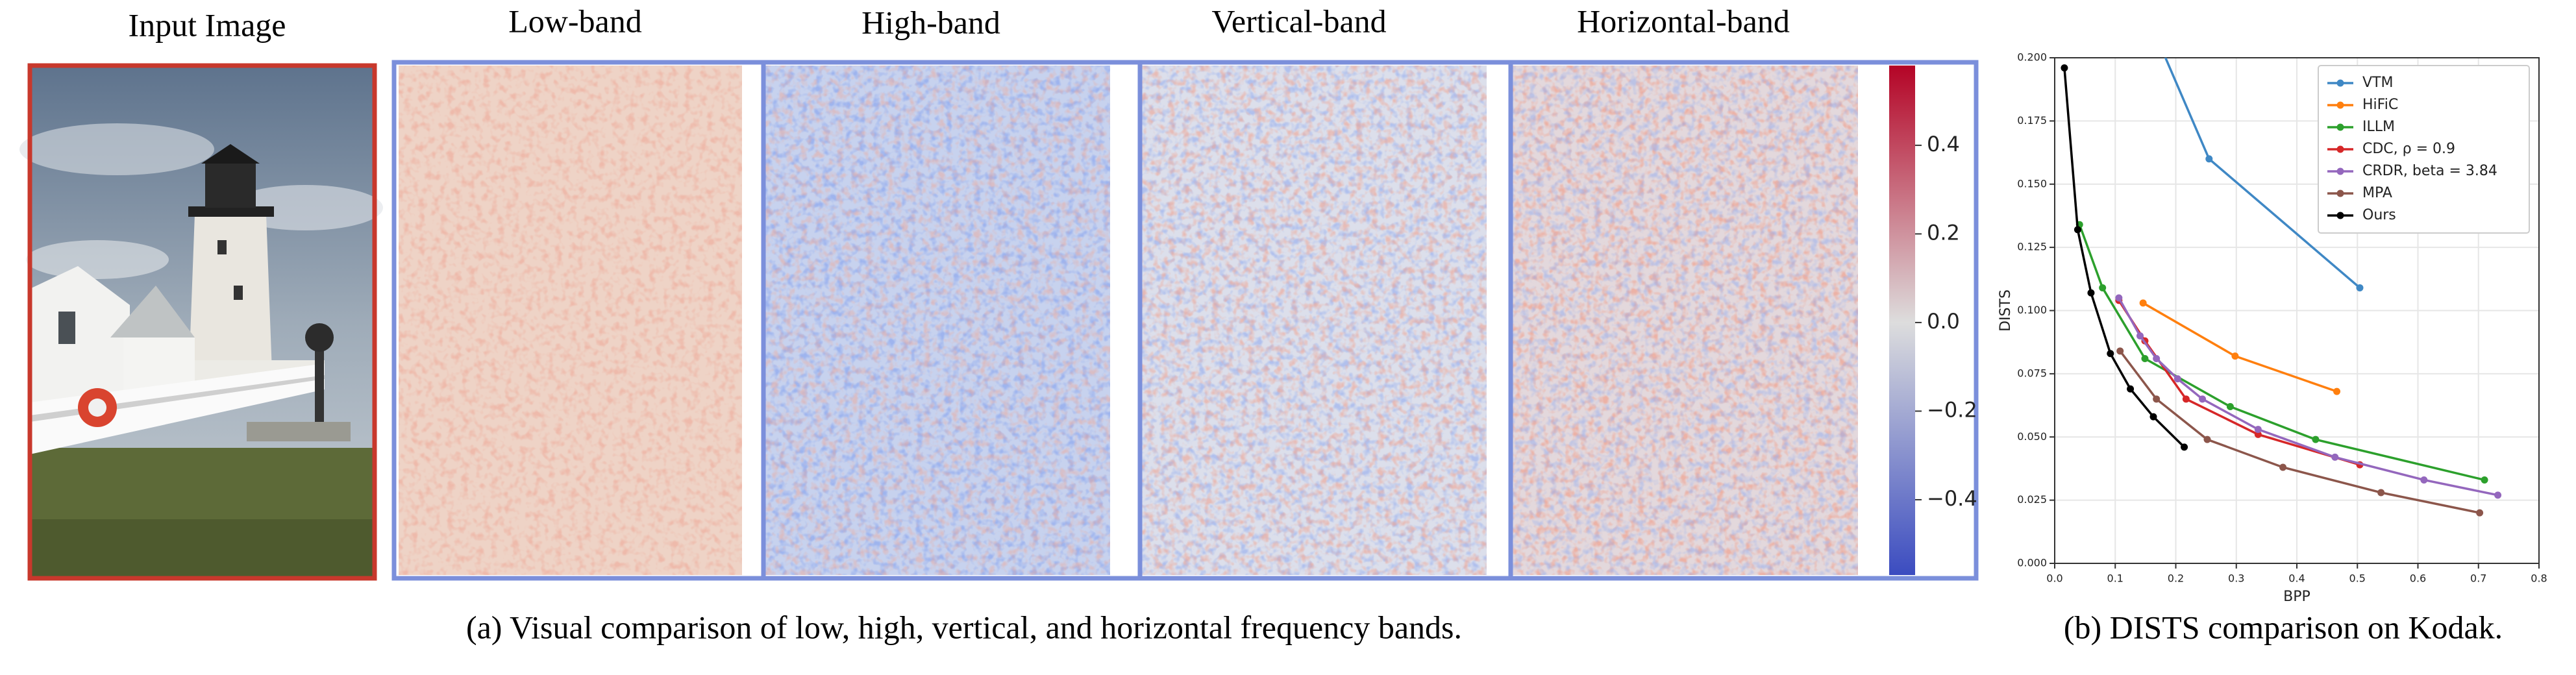  What do you see at coordinates (2236, 578) in the screenshot?
I see `x-tick-label: 0.3` at bounding box center [2236, 578].